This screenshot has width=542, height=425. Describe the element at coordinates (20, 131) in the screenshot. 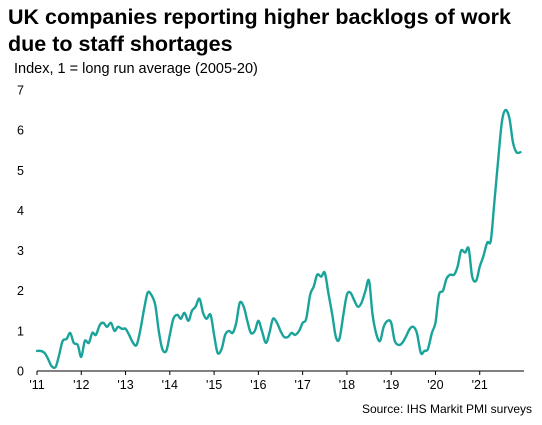

I see `y-tick-label: 6` at that location.